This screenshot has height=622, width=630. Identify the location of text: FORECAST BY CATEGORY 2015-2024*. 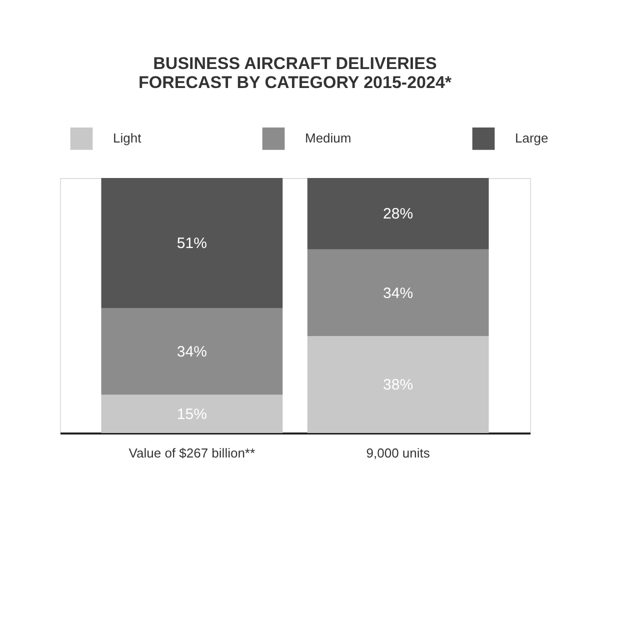
(295, 82).